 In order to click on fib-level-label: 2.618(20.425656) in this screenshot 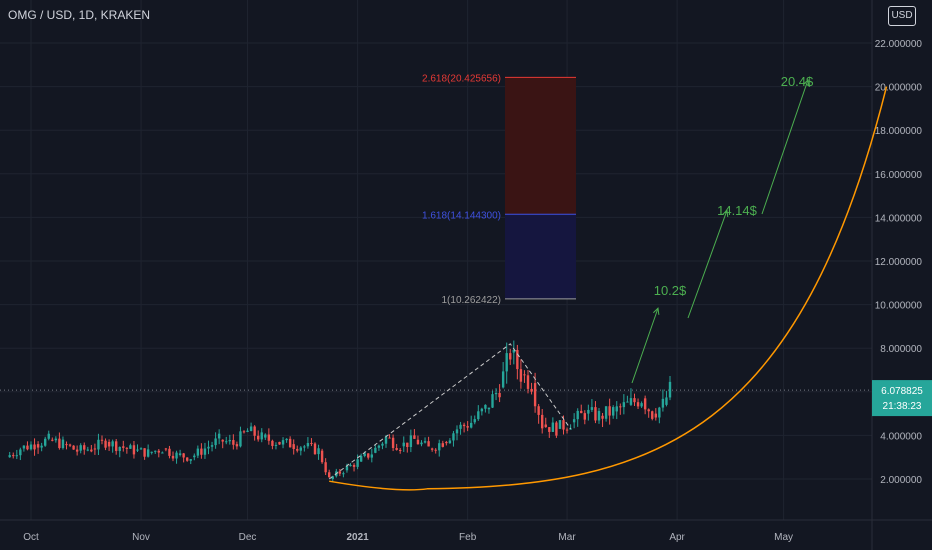, I will do `click(461, 78)`.